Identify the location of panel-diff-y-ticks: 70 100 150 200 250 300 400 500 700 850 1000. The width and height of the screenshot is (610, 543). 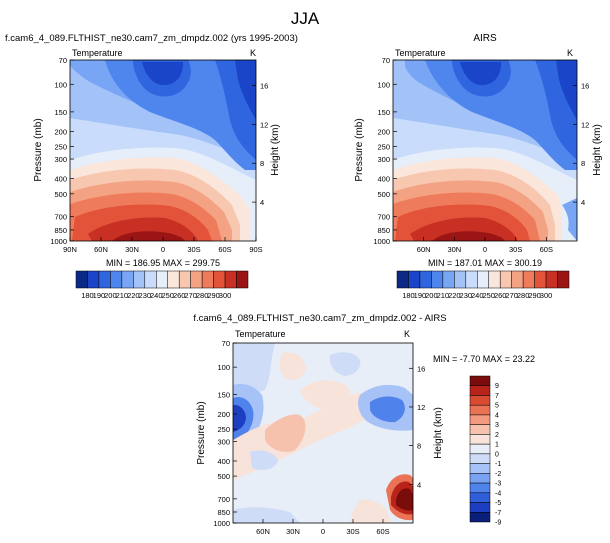
(225, 433).